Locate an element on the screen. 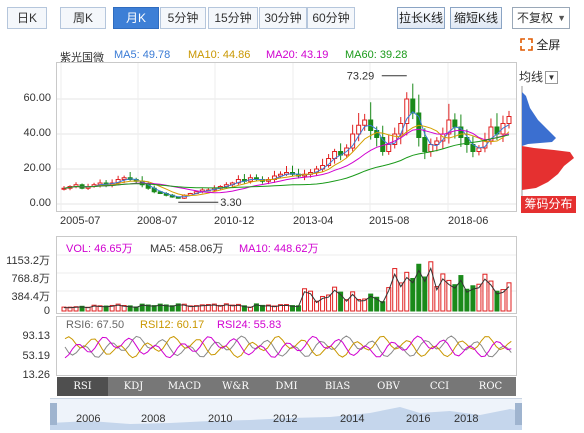  ma5-legend: MA5: 49.78 is located at coordinates (142, 55).